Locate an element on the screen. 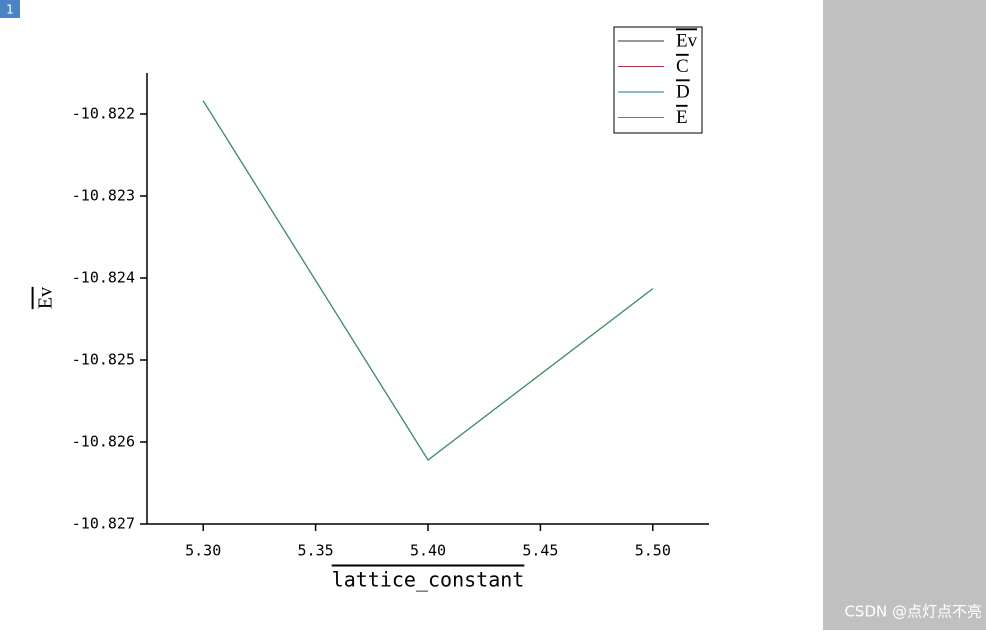 The height and width of the screenshot is (634, 986). x-tick-label: 5.30 is located at coordinates (203, 551).